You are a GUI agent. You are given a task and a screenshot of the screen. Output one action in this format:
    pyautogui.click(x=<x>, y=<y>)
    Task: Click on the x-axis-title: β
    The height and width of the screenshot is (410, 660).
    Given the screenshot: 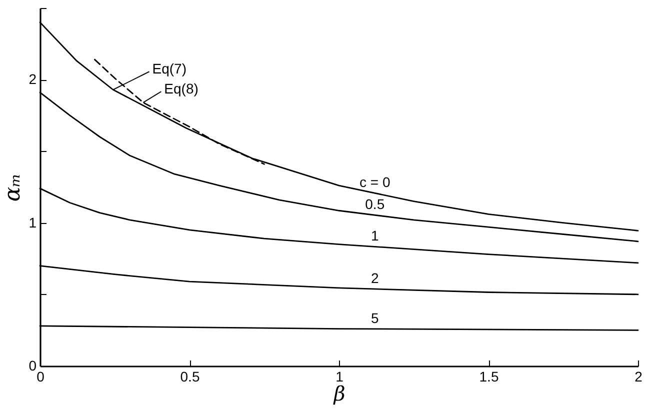 What is the action you would take?
    pyautogui.click(x=339, y=394)
    